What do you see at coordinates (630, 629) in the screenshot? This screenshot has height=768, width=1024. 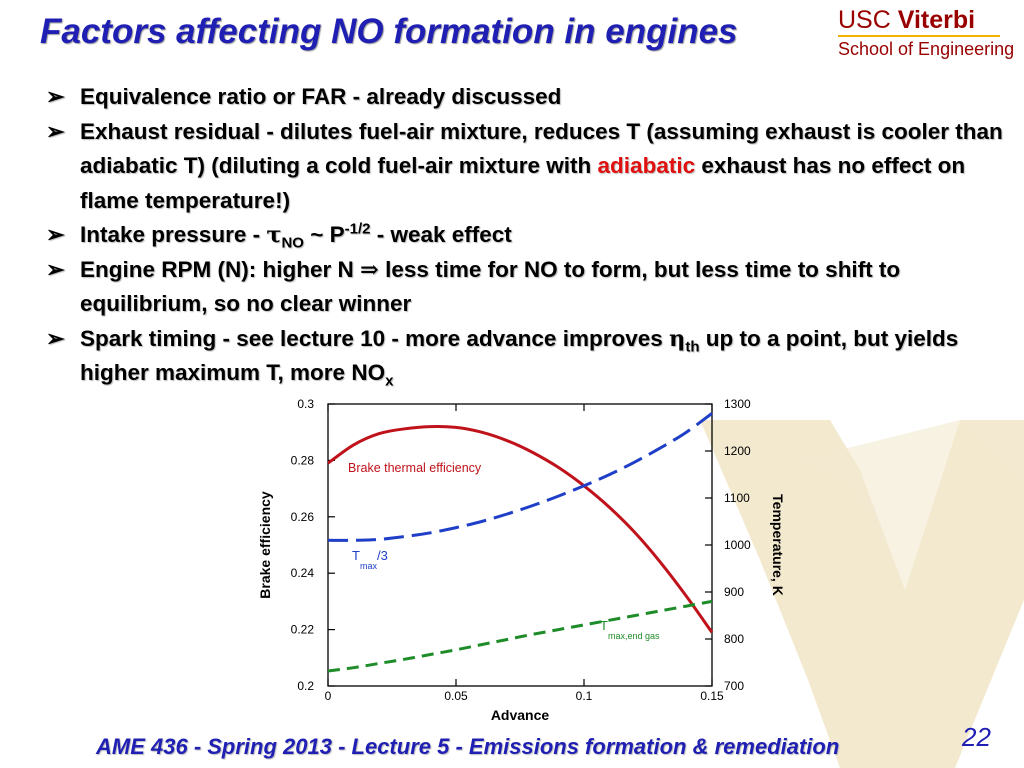 I see `label-tmax-end-gas: Tmax,end gas` at bounding box center [630, 629].